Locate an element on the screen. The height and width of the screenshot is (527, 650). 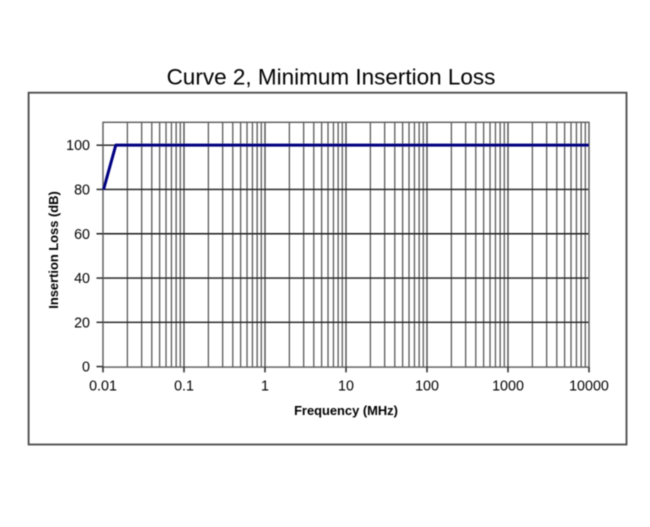
svg-text: Frequency (MHz) is located at coordinates (346, 410).